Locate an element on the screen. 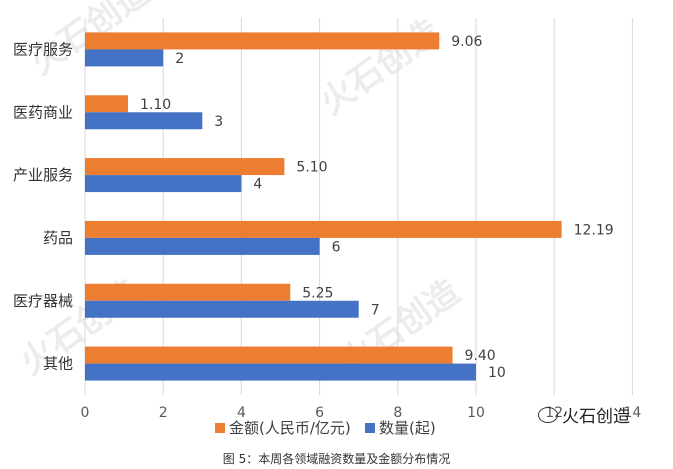 The image size is (673, 469). category-label: 其他 is located at coordinates (58, 364).